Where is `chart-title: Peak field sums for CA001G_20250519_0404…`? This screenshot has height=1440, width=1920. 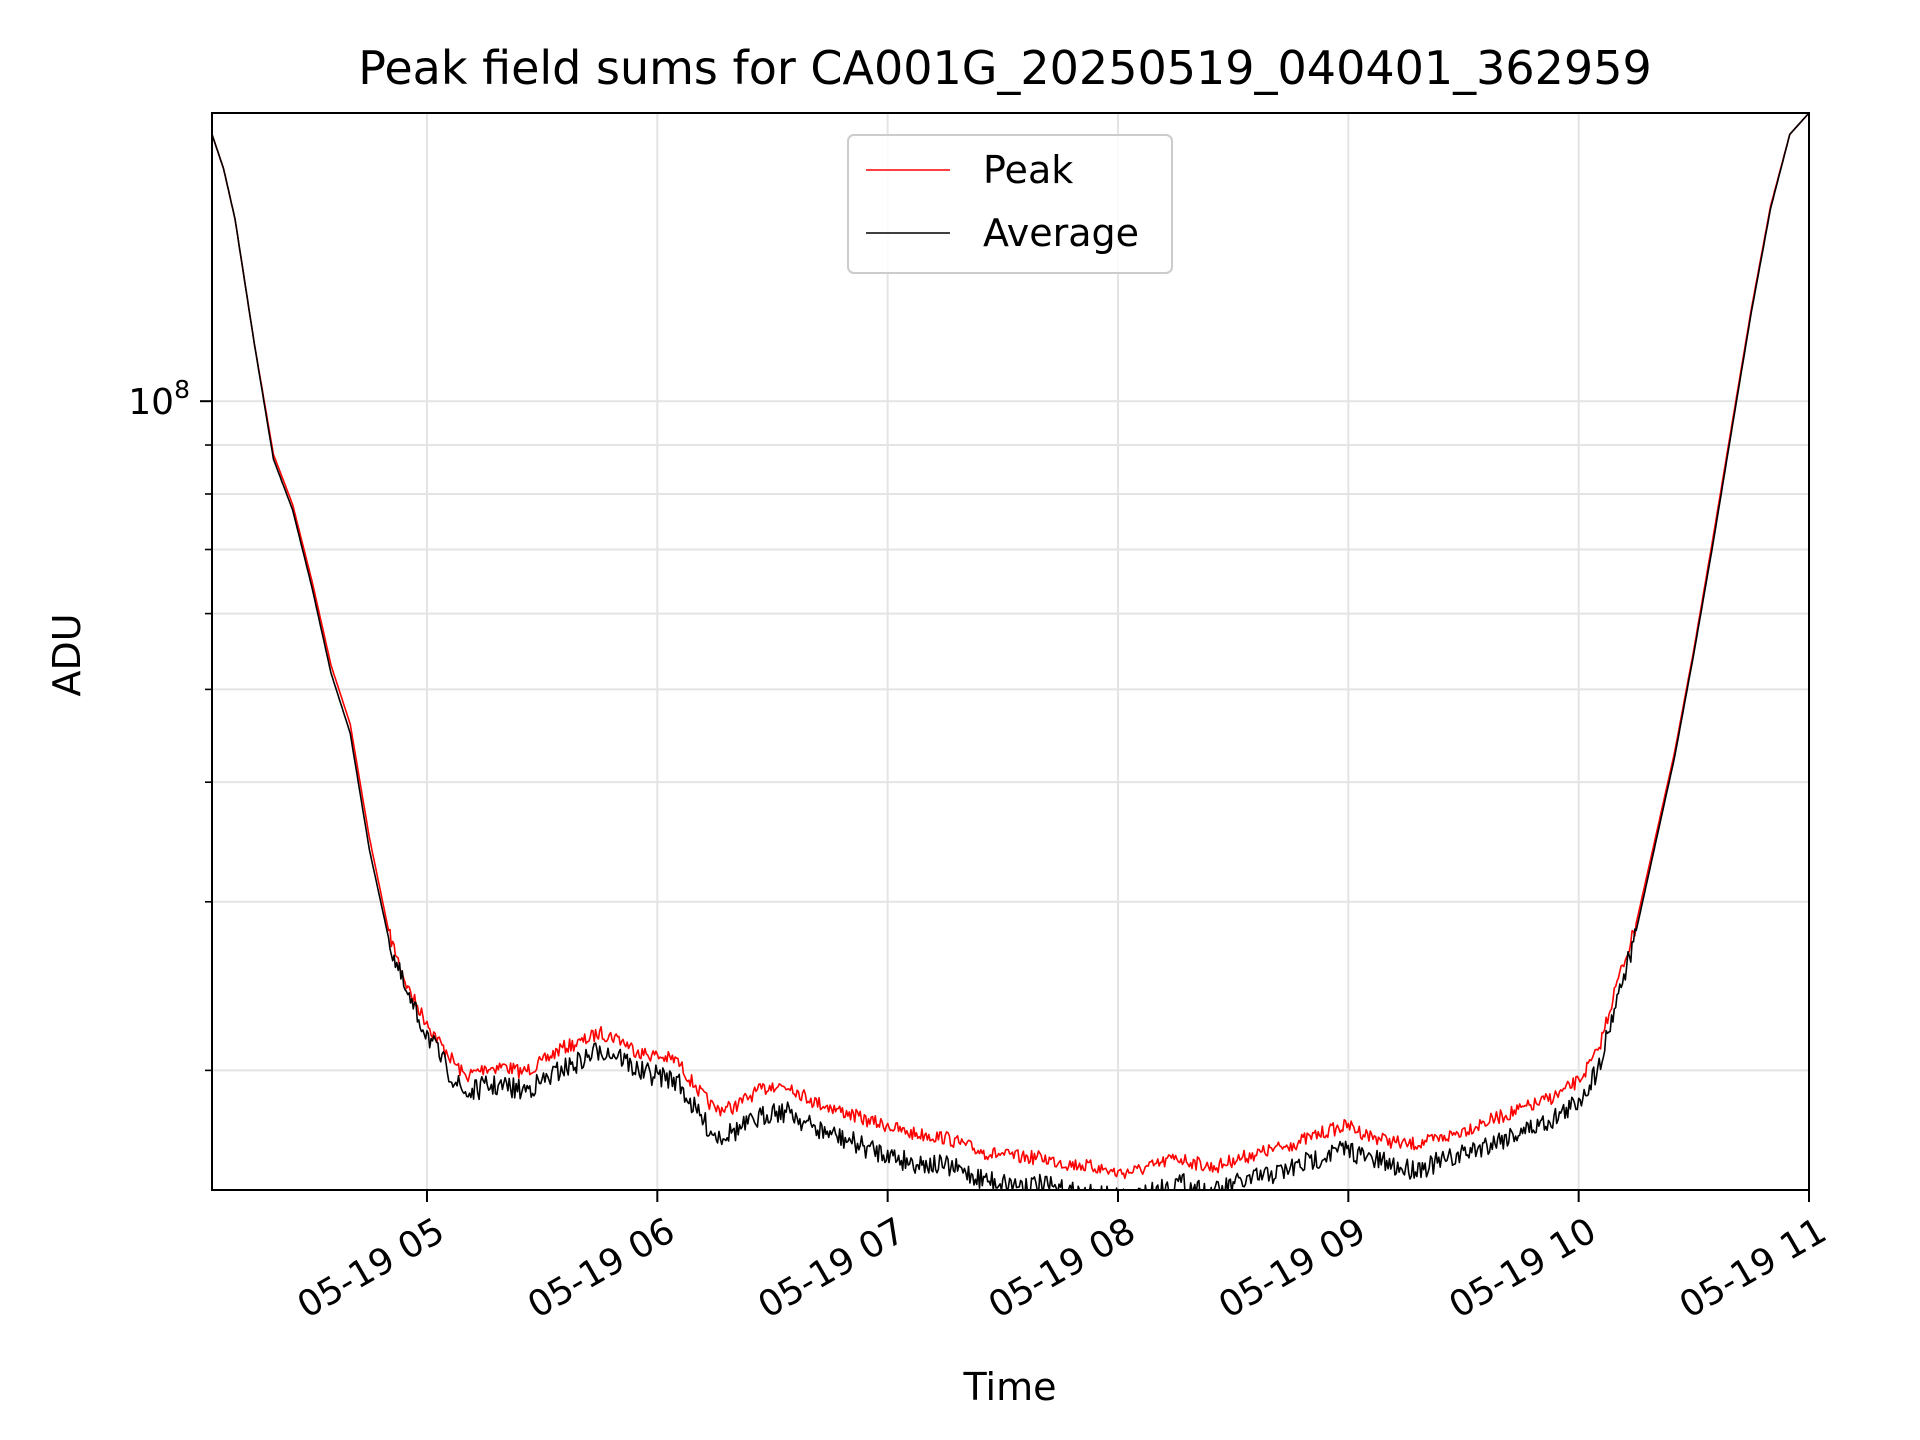
chart-title: Peak field sums for CA001G_20250519_0404… is located at coordinates (1004, 68).